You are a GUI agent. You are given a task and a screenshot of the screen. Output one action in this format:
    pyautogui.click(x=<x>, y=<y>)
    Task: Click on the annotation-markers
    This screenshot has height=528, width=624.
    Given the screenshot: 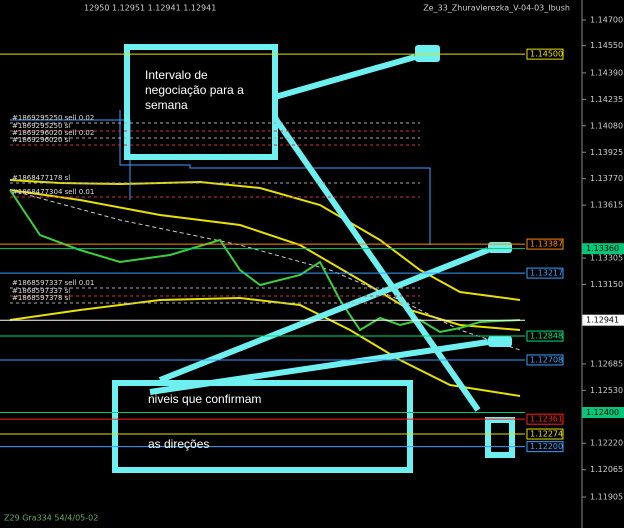 What is the action you would take?
    pyautogui.click(x=463, y=196)
    